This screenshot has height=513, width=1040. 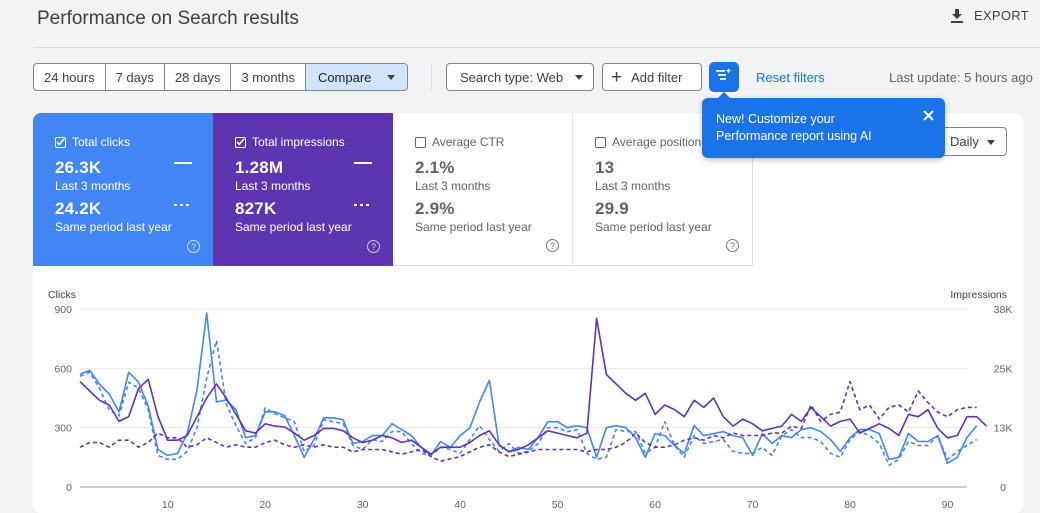 What do you see at coordinates (617, 77) in the screenshot?
I see `plus-icon: +` at bounding box center [617, 77].